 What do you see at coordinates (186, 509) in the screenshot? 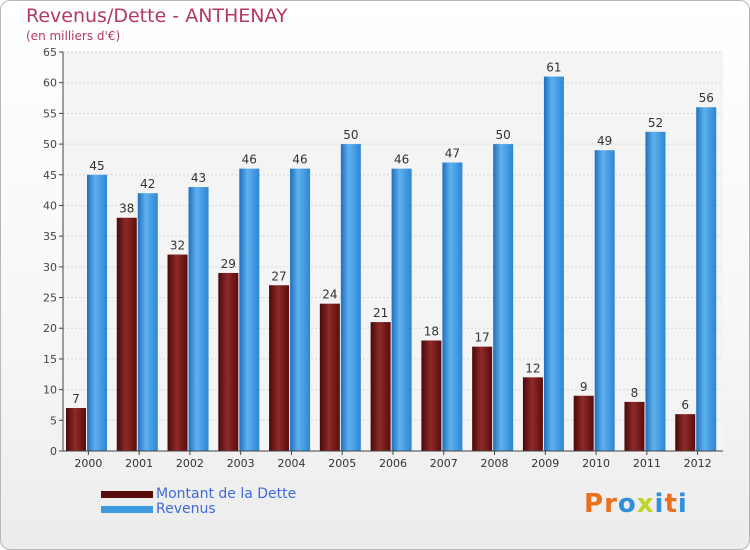
I see `legend-label-revenue: Revenus` at bounding box center [186, 509].